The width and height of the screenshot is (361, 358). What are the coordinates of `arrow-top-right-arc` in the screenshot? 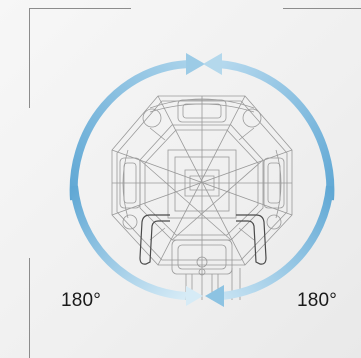 It's located at (276, 130).